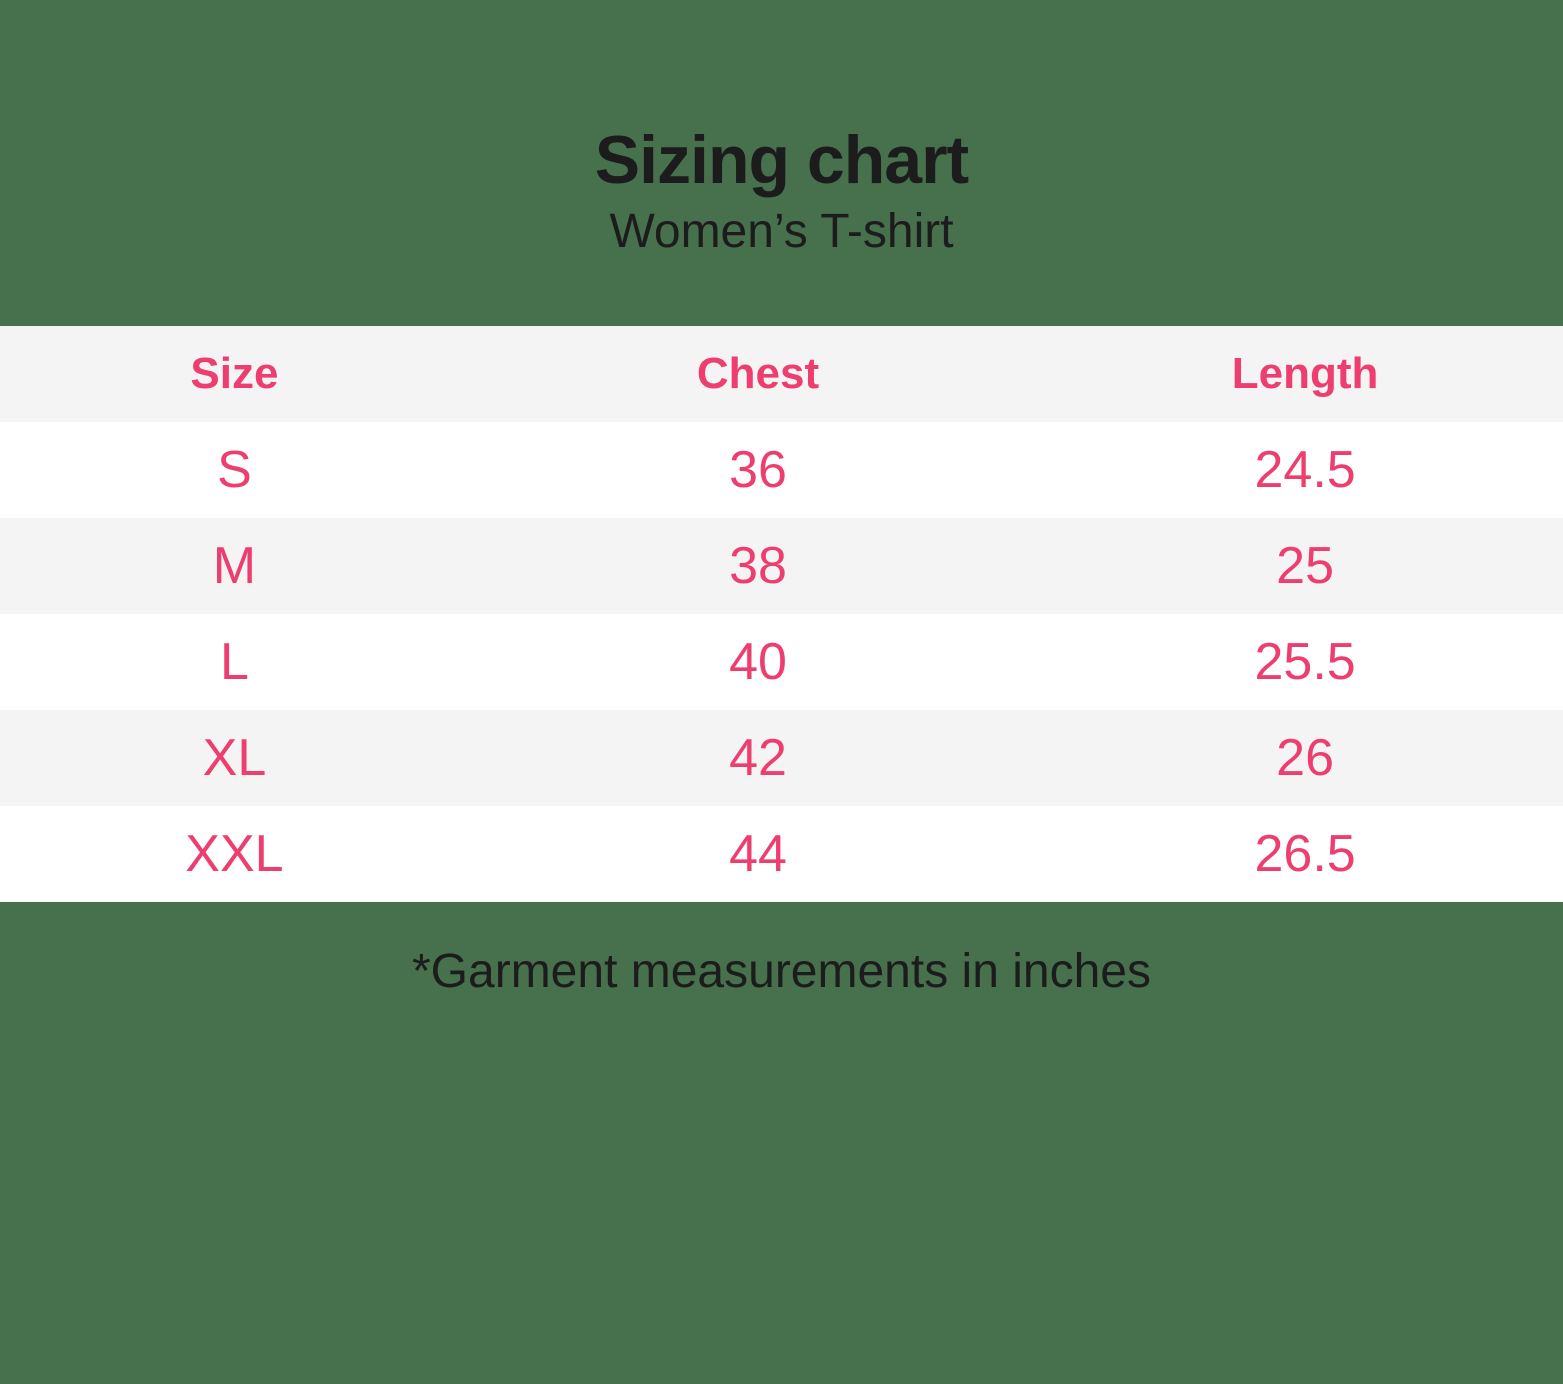 The width and height of the screenshot is (1563, 1384). What do you see at coordinates (758, 470) in the screenshot?
I see `chest-cell: 36` at bounding box center [758, 470].